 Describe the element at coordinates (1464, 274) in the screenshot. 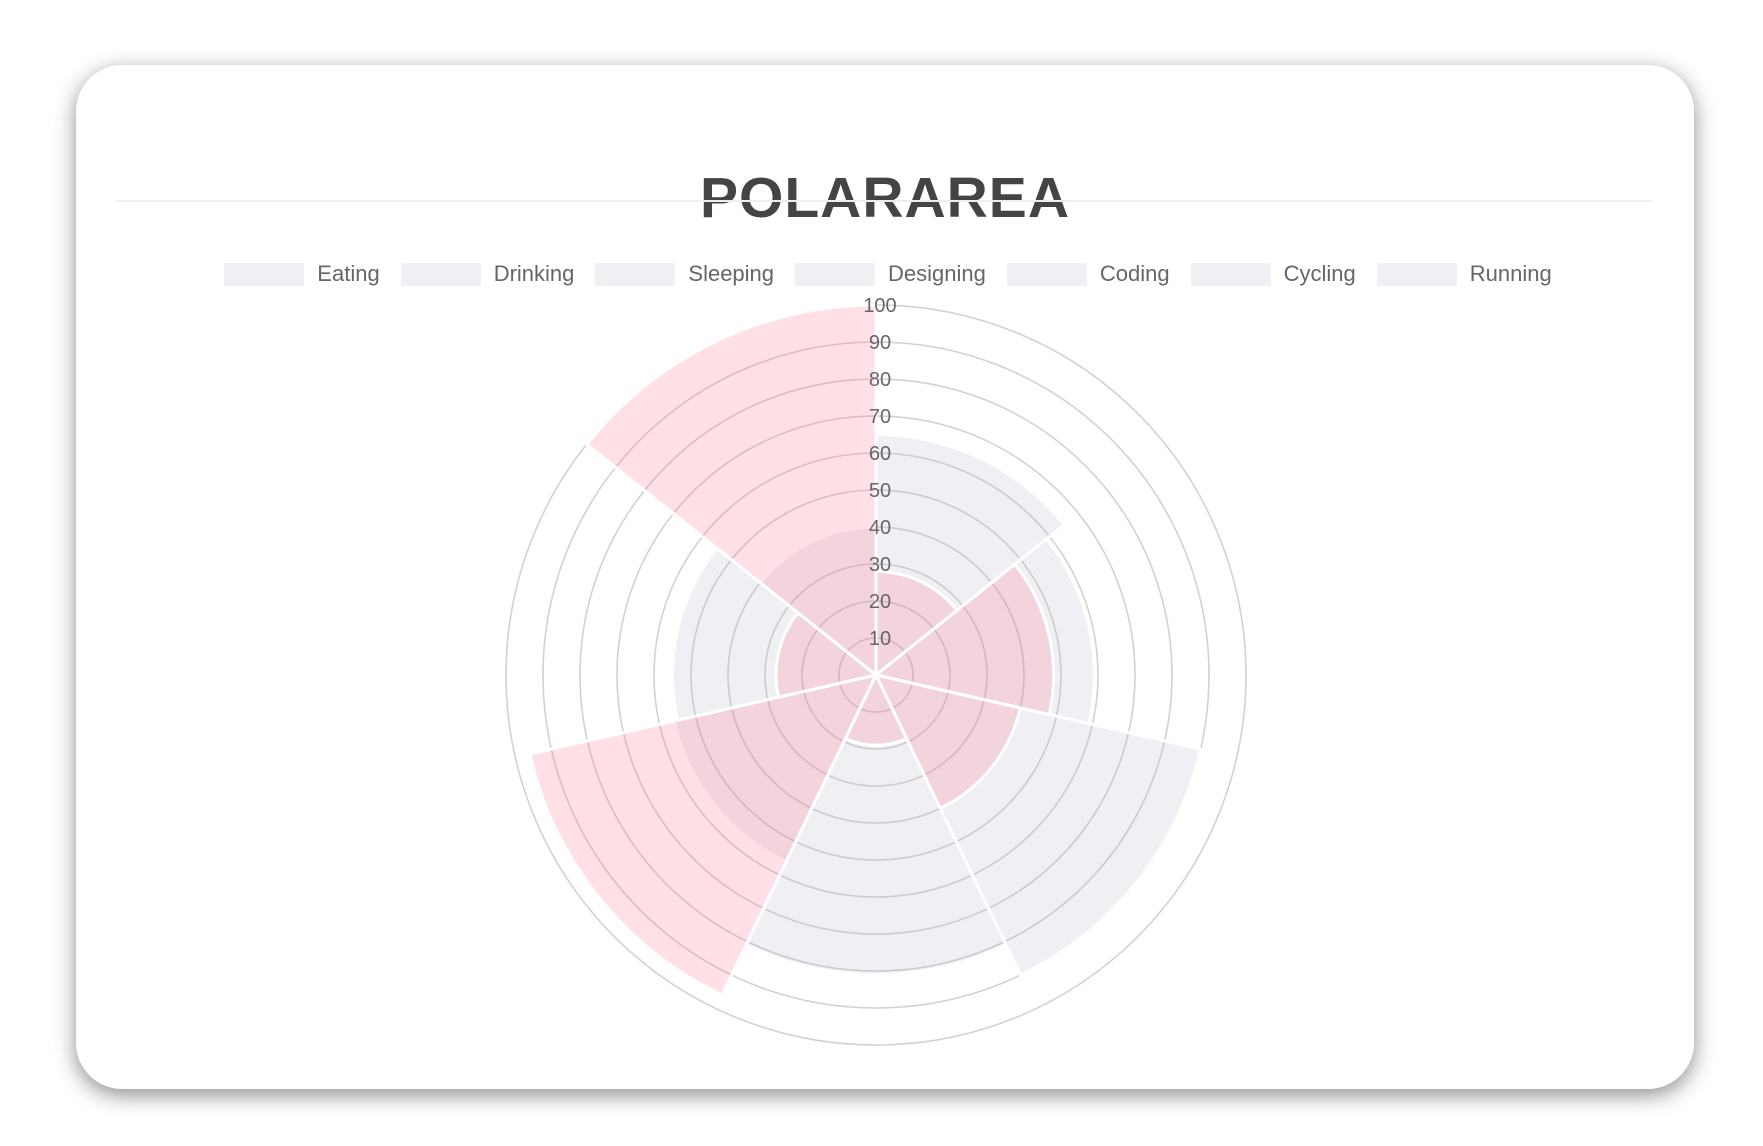

I see `legend-item-running: Running` at that location.